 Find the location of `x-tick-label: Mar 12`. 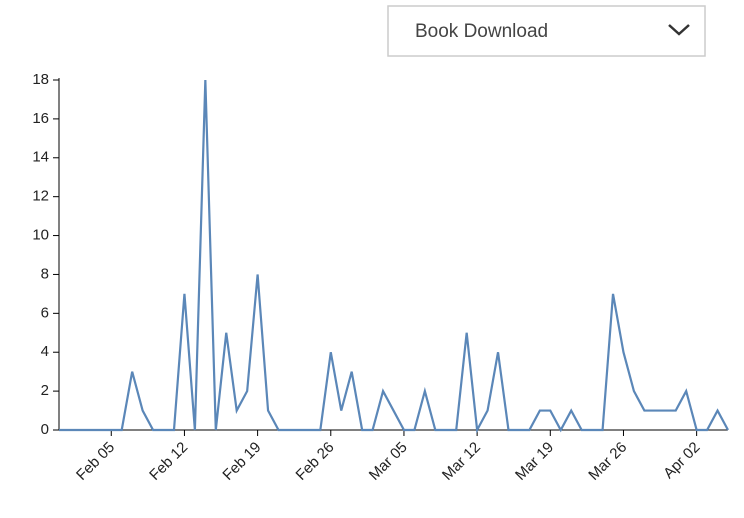

x-tick-label: Mar 12 is located at coordinates (461, 461).